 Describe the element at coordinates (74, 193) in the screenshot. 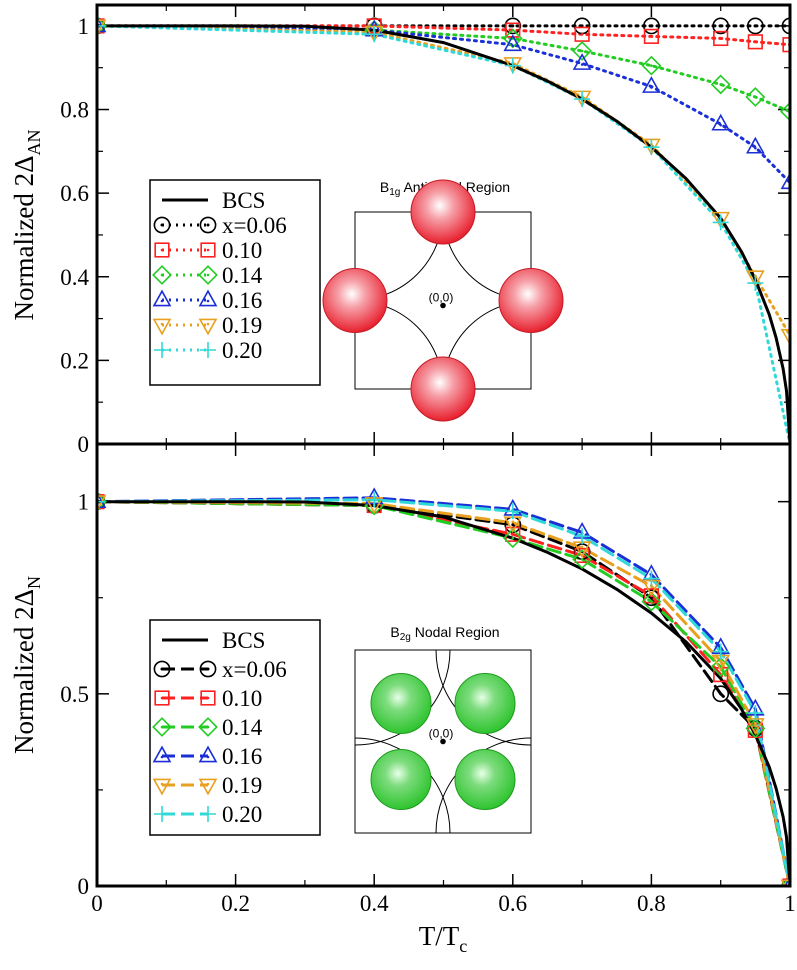

I see `y-tick-label: 0.6` at that location.